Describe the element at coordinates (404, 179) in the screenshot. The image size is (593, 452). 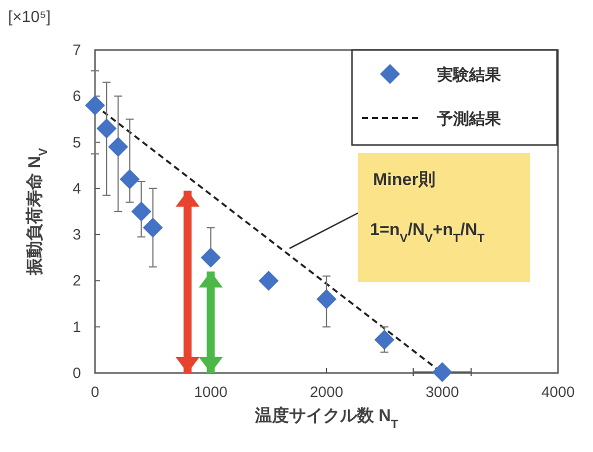
I see `annotation: Miner則` at that location.